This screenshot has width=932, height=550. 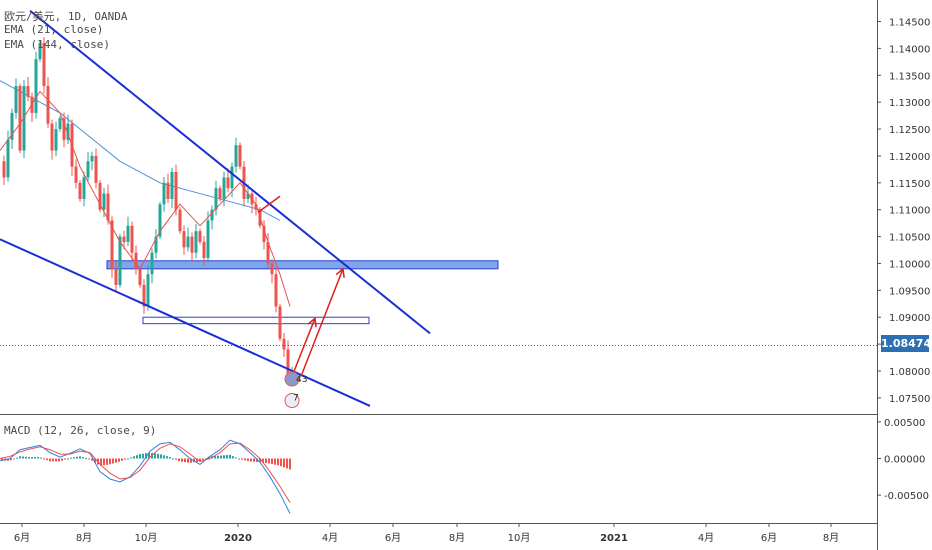 I want to click on ema-slow-legend: EMA (144, close), so click(x=57, y=44).